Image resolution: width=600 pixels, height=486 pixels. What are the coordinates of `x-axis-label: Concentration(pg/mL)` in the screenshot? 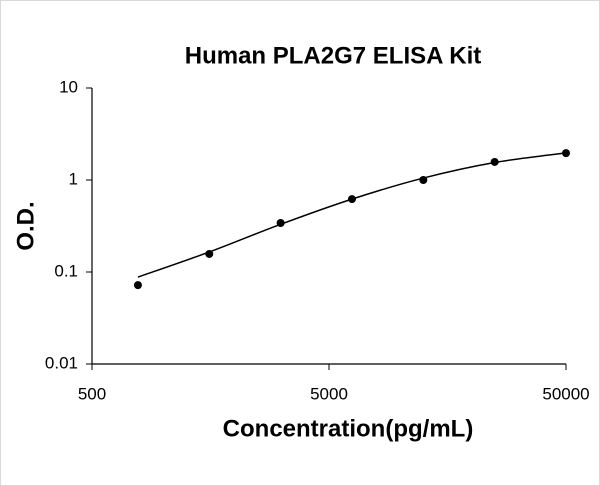 It's located at (348, 428).